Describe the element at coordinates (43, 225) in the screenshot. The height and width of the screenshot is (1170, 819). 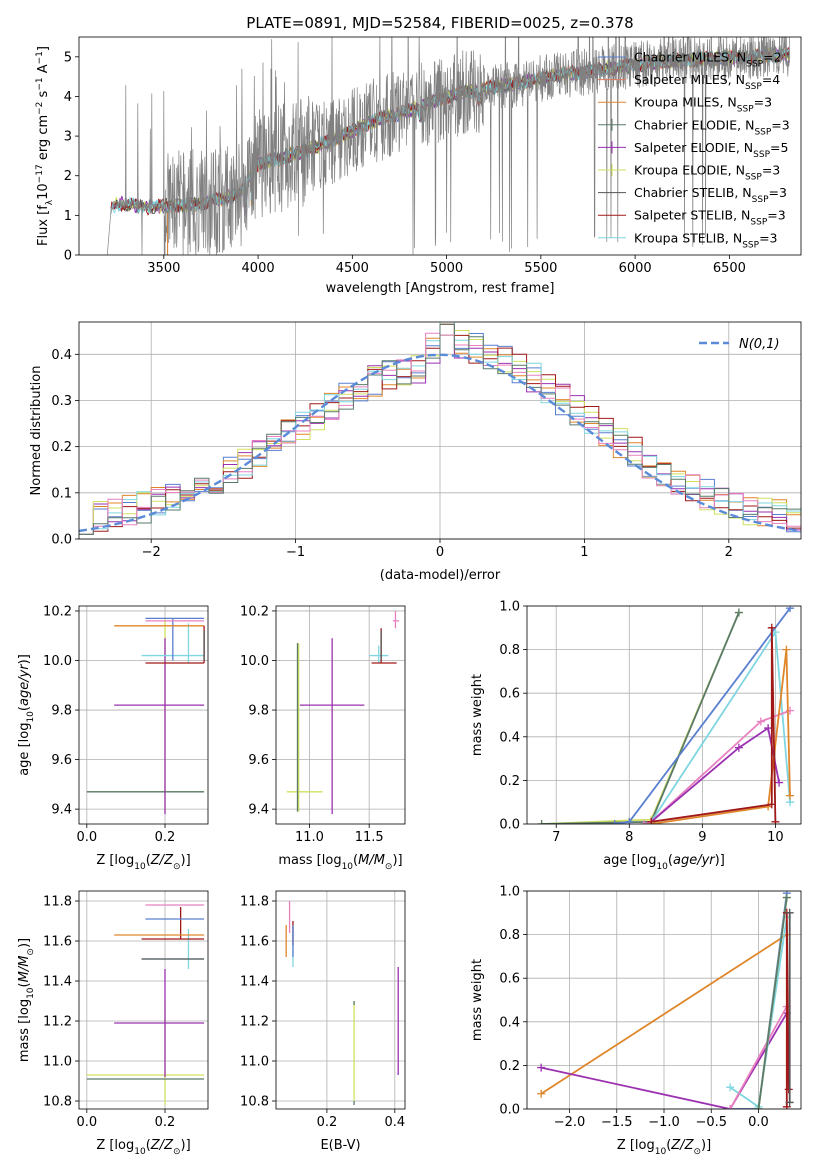
I see `spectrum-ylabel-part: Flux [f` at that location.